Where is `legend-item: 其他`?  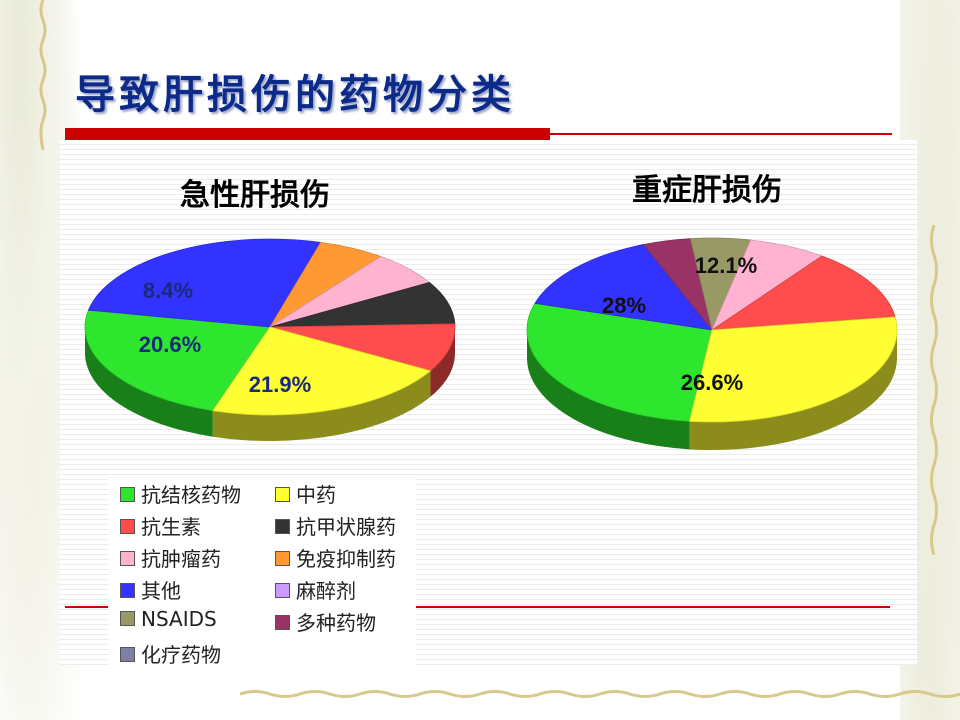
legend-item: 其他 is located at coordinates (150, 589).